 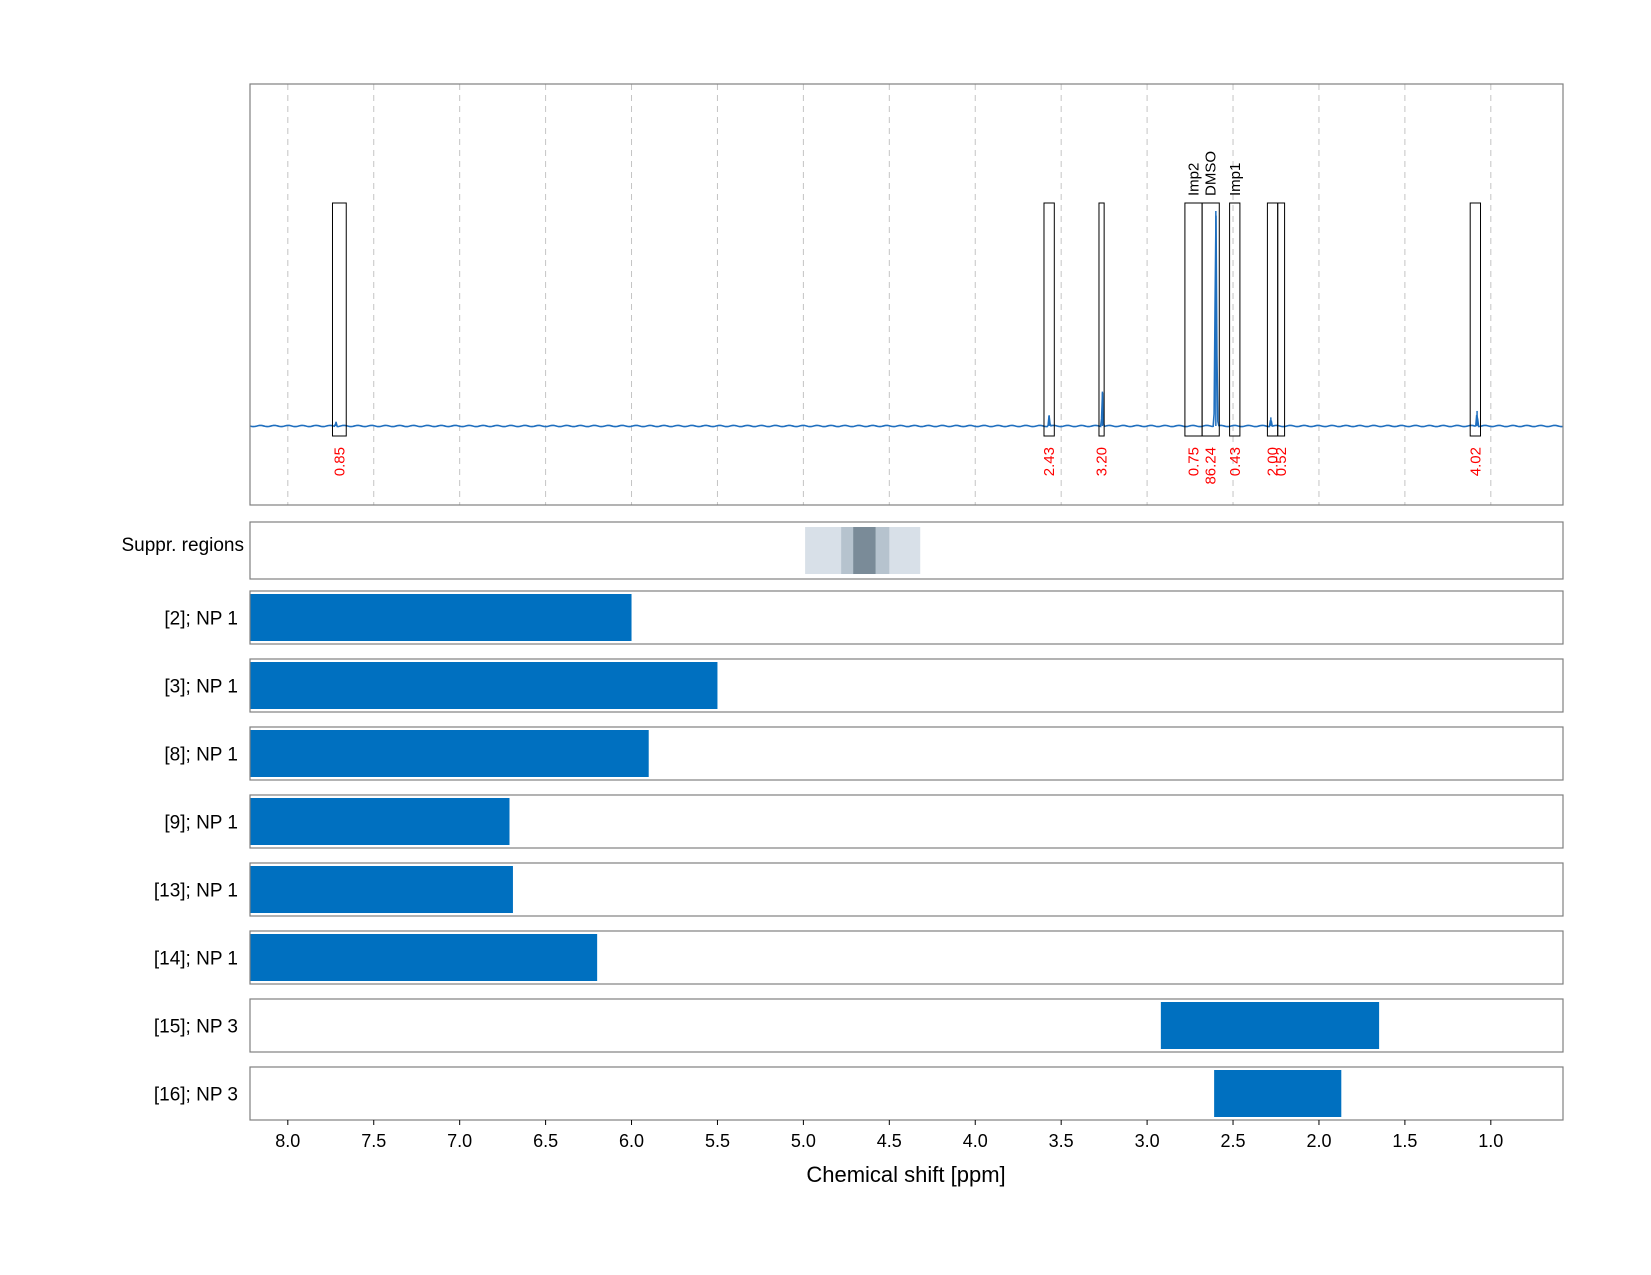 What do you see at coordinates (1194, 461) in the screenshot?
I see `integral-value-label: 0.75` at bounding box center [1194, 461].